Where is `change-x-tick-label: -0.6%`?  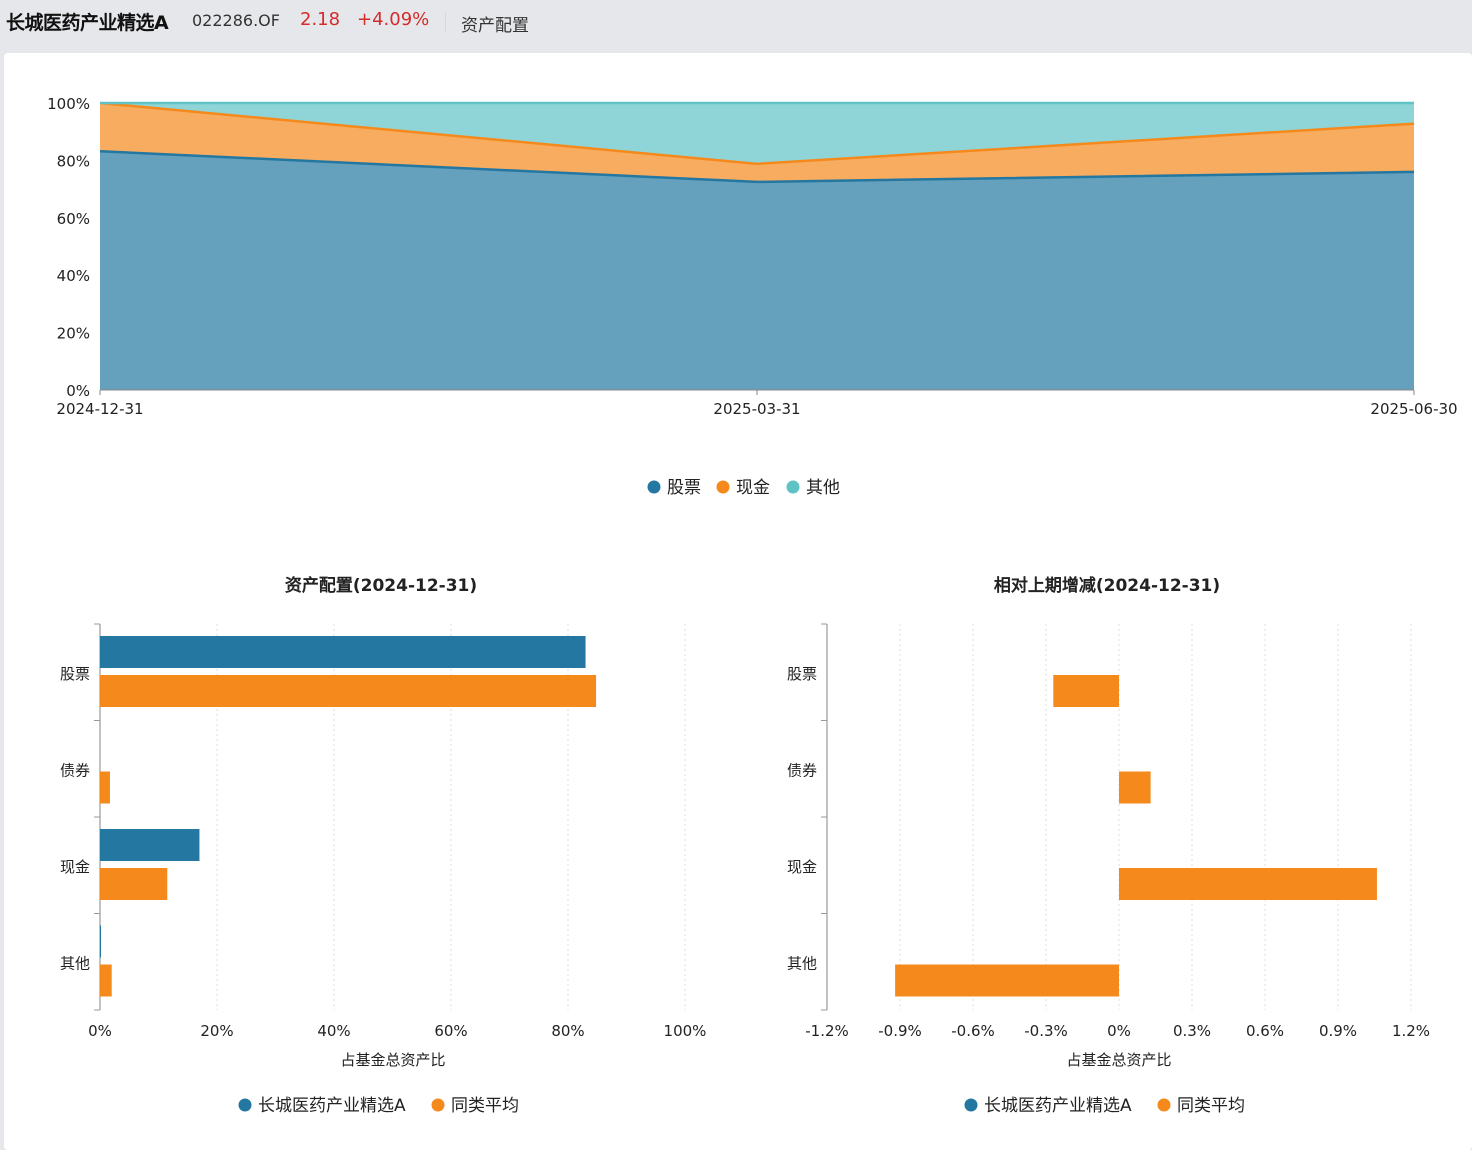
change-x-tick-label: -0.6% is located at coordinates (973, 1031).